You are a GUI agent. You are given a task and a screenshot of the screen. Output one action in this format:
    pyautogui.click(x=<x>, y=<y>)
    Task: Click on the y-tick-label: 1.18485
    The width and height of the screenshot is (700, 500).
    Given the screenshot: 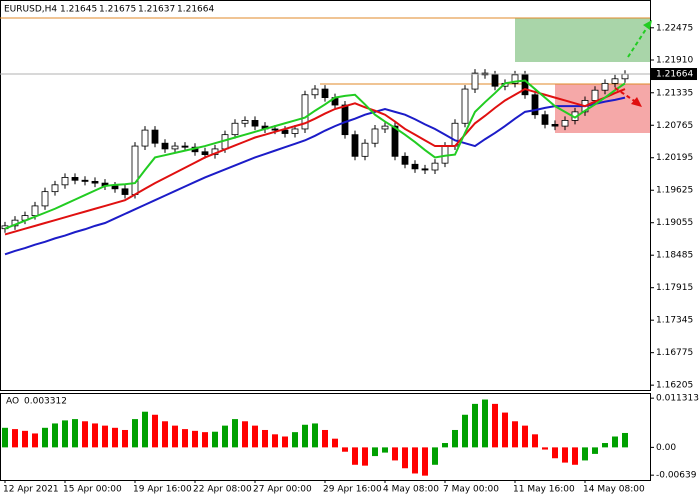 What is the action you would take?
    pyautogui.click(x=674, y=256)
    